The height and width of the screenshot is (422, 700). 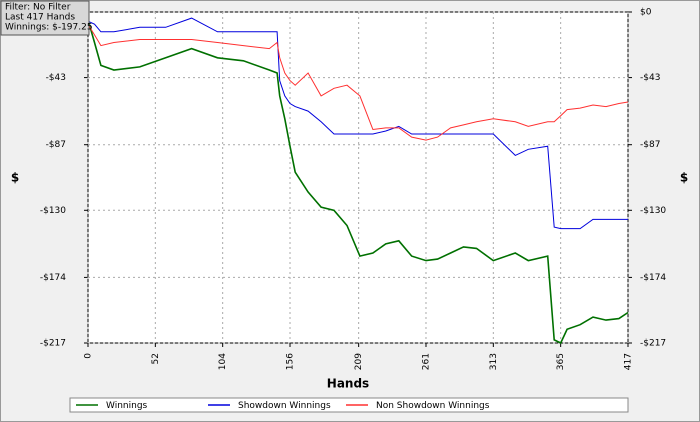 I want to click on info-box, so click(x=45, y=18).